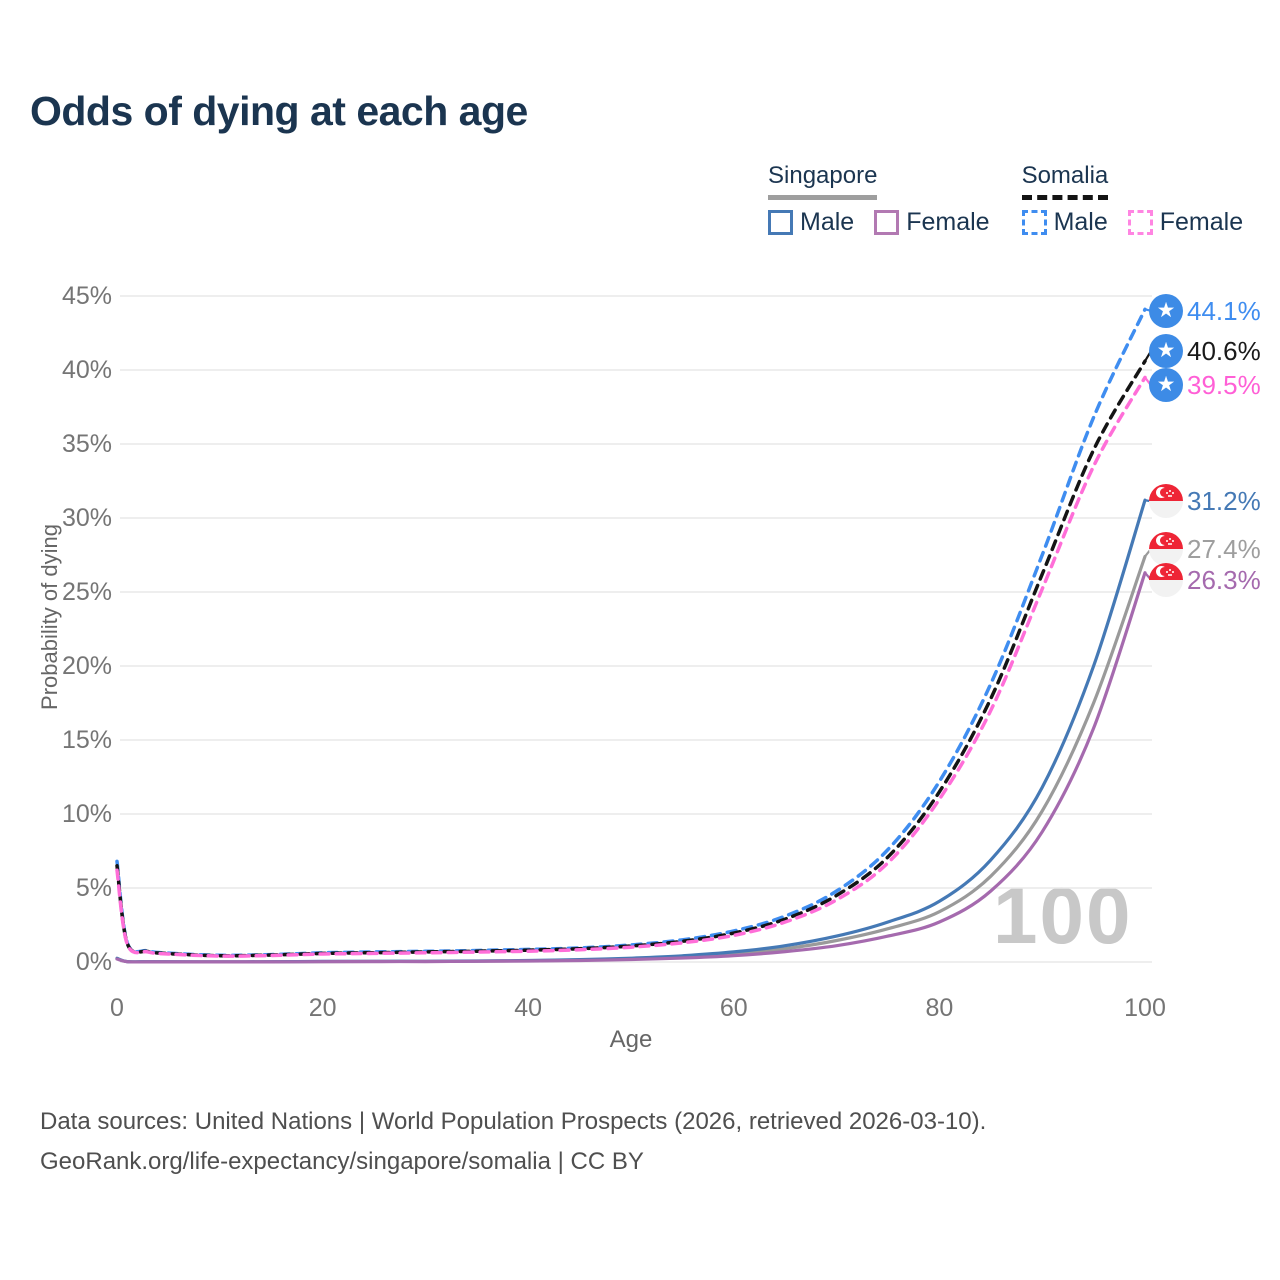  What do you see at coordinates (1224, 501) in the screenshot?
I see `end-value-label-singapore-male: 31.2%` at bounding box center [1224, 501].